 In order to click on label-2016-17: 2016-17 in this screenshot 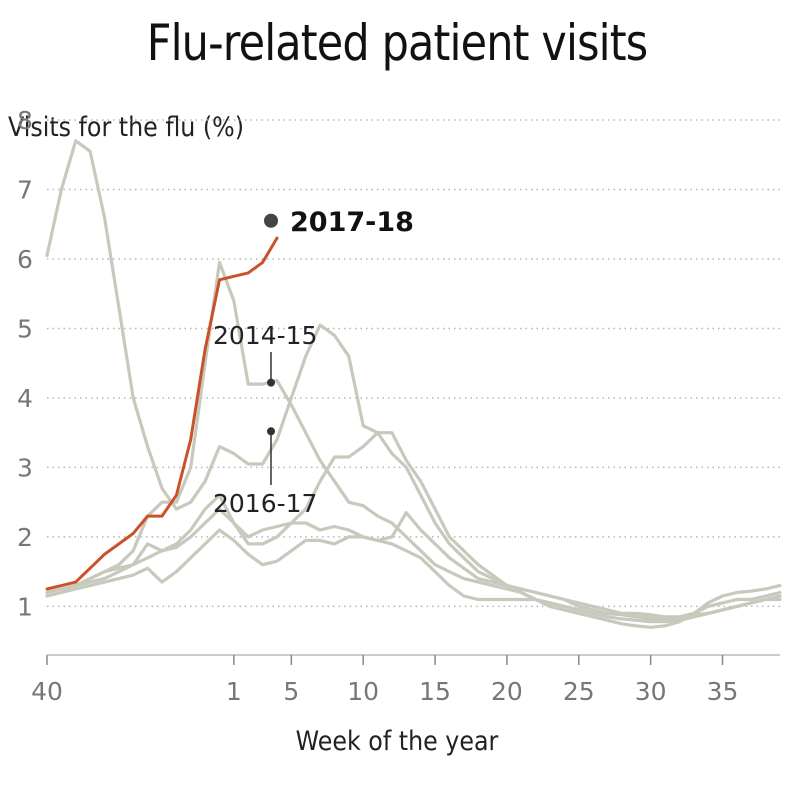, I will do `click(265, 503)`.